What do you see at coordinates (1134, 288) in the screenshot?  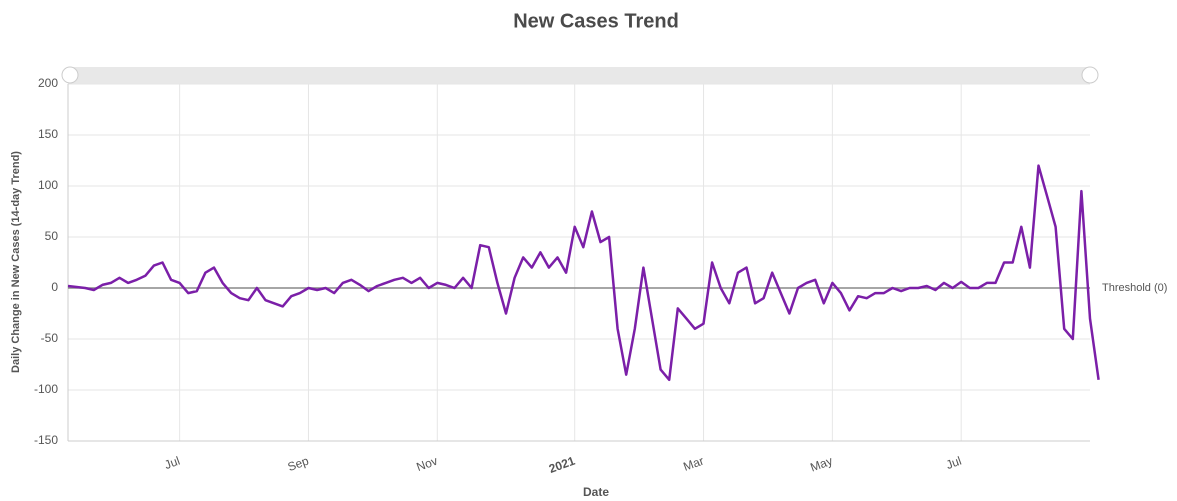 I see `threshold-label: Threshold (0)` at bounding box center [1134, 288].